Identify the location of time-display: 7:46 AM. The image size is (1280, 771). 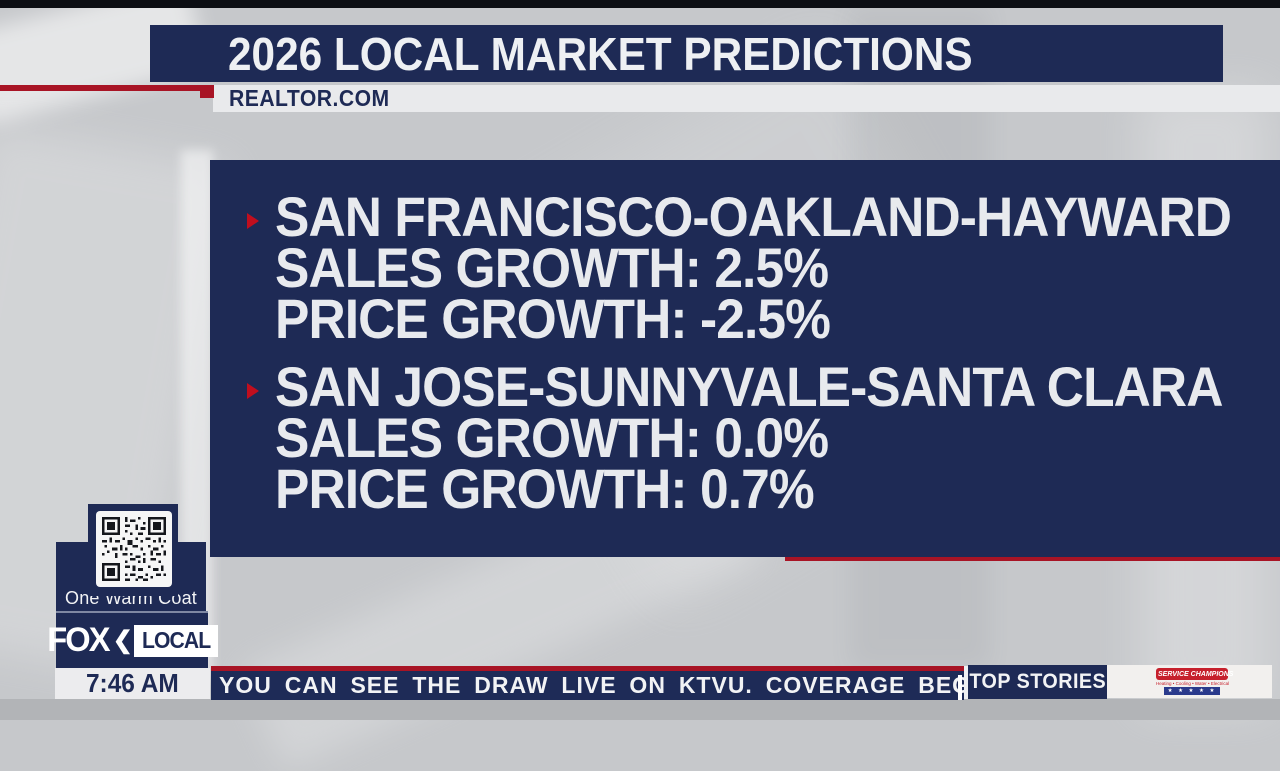
(132, 683).